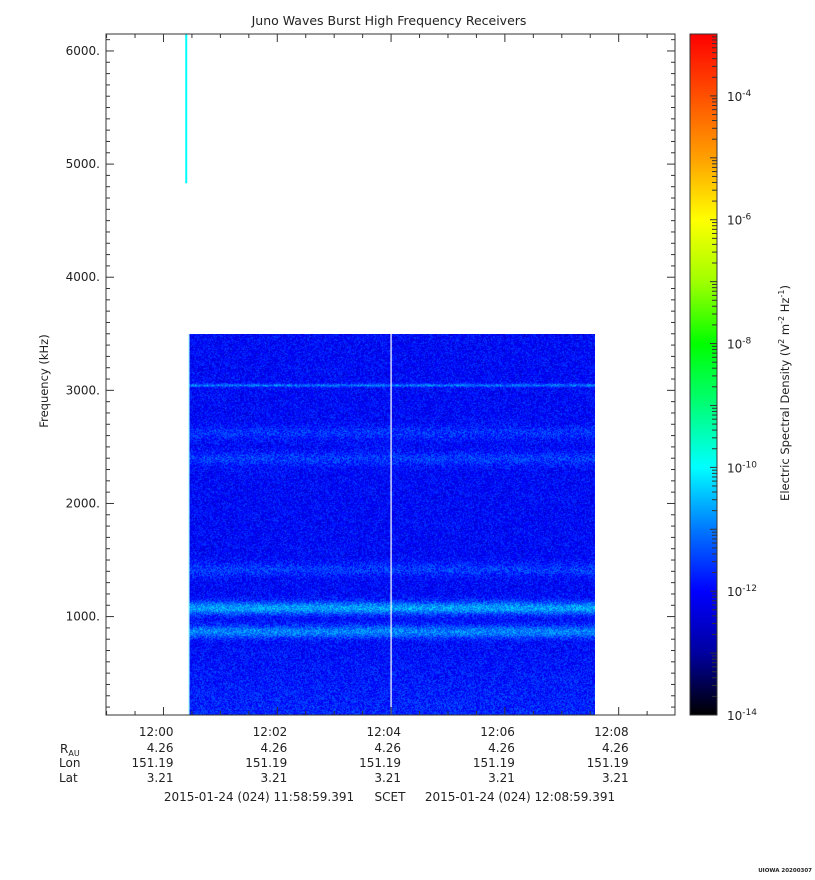 The image size is (815, 880). What do you see at coordinates (83, 503) in the screenshot?
I see `y-tick-label: 2000.` at bounding box center [83, 503].